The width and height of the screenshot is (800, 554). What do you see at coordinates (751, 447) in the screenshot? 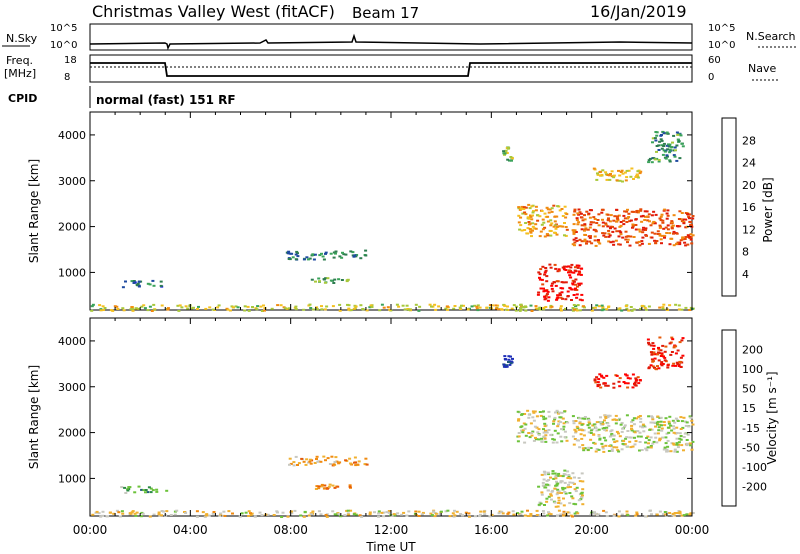
I see `colorbar-tick-label: -50` at bounding box center [751, 447].